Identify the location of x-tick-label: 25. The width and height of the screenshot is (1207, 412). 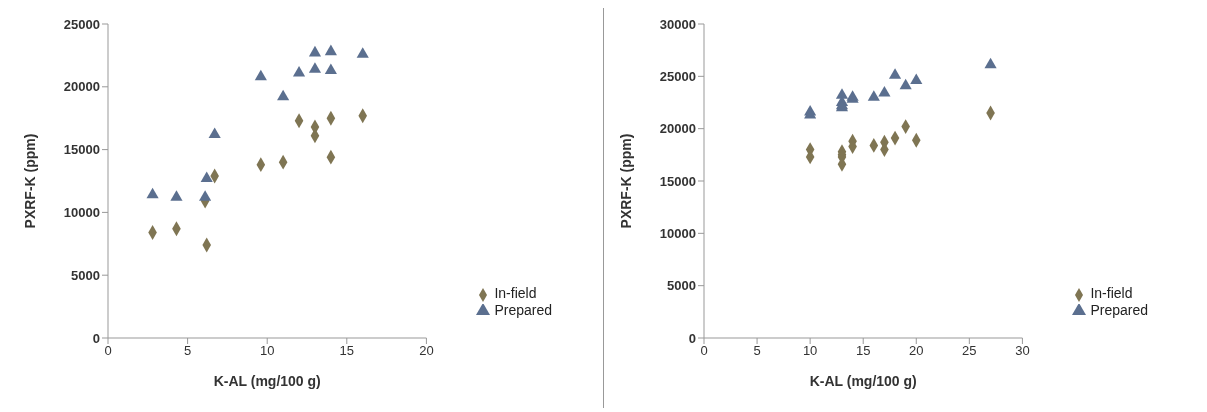
(969, 351).